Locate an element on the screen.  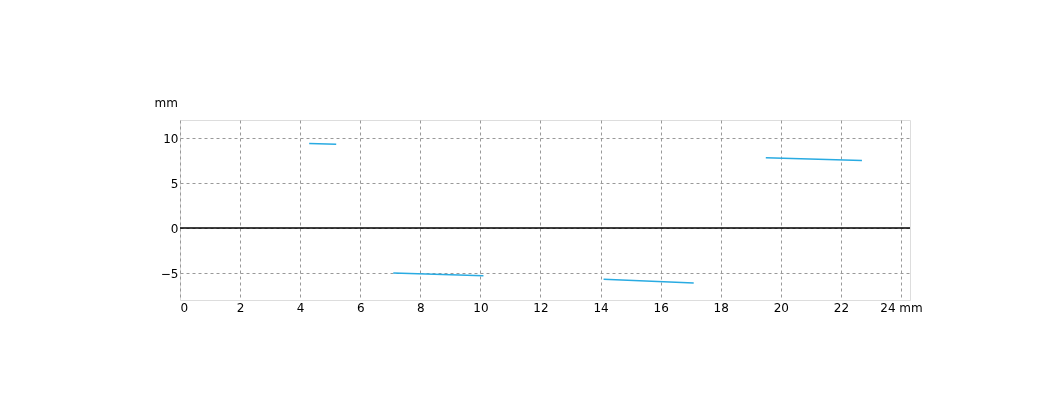
x-tick-label: 18 is located at coordinates (721, 307).